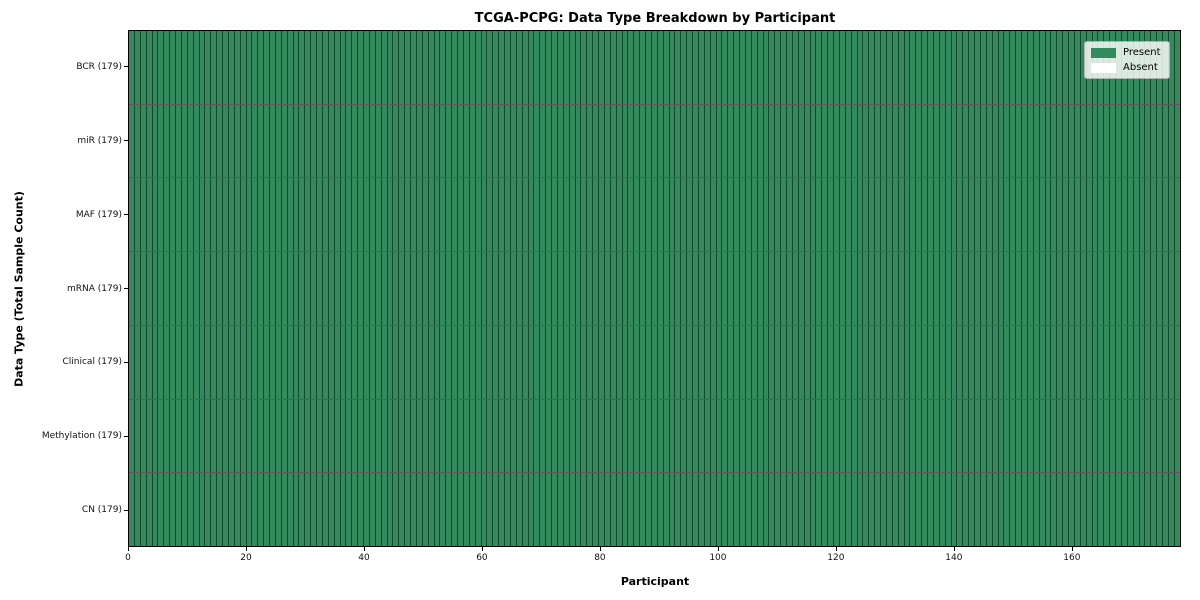 The image size is (1200, 600). I want to click on x-axis-label: Participant, so click(655, 581).